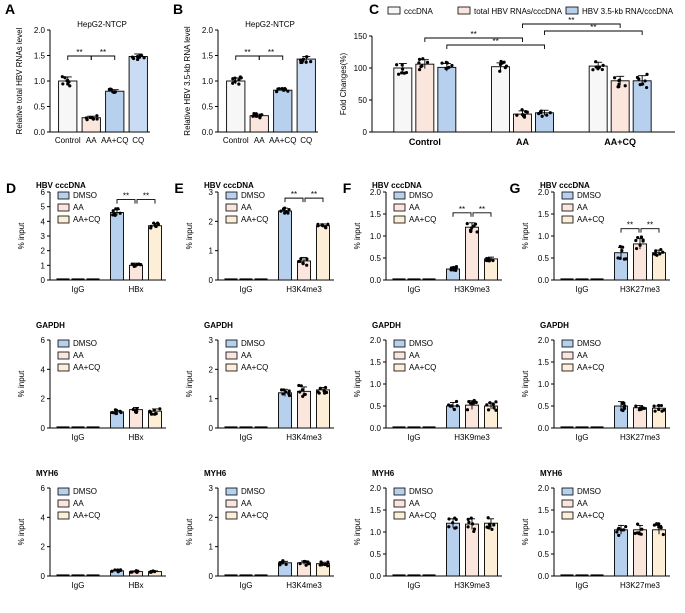  Describe the element at coordinates (47, 473) in the screenshot. I see `gene-label: MYH6` at that location.